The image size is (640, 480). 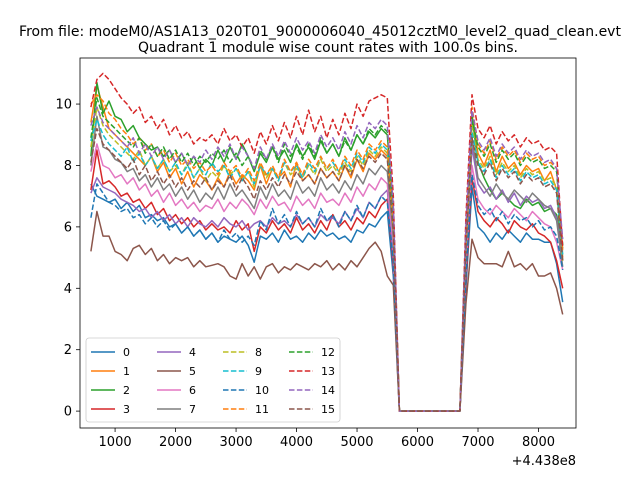 What do you see at coordinates (192, 371) in the screenshot?
I see `legend-label-5: 5` at bounding box center [192, 371].